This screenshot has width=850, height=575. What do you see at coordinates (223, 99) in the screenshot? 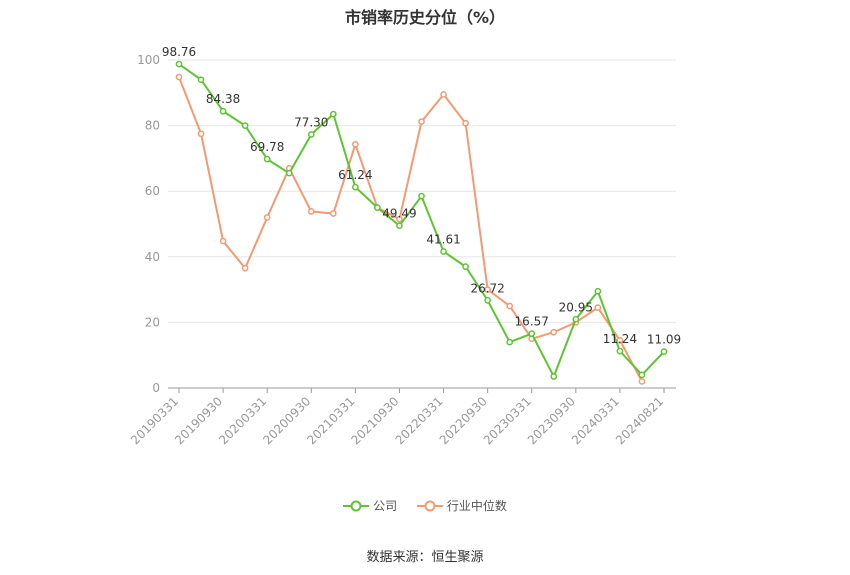
I see `data-label: 84.38` at bounding box center [223, 99].